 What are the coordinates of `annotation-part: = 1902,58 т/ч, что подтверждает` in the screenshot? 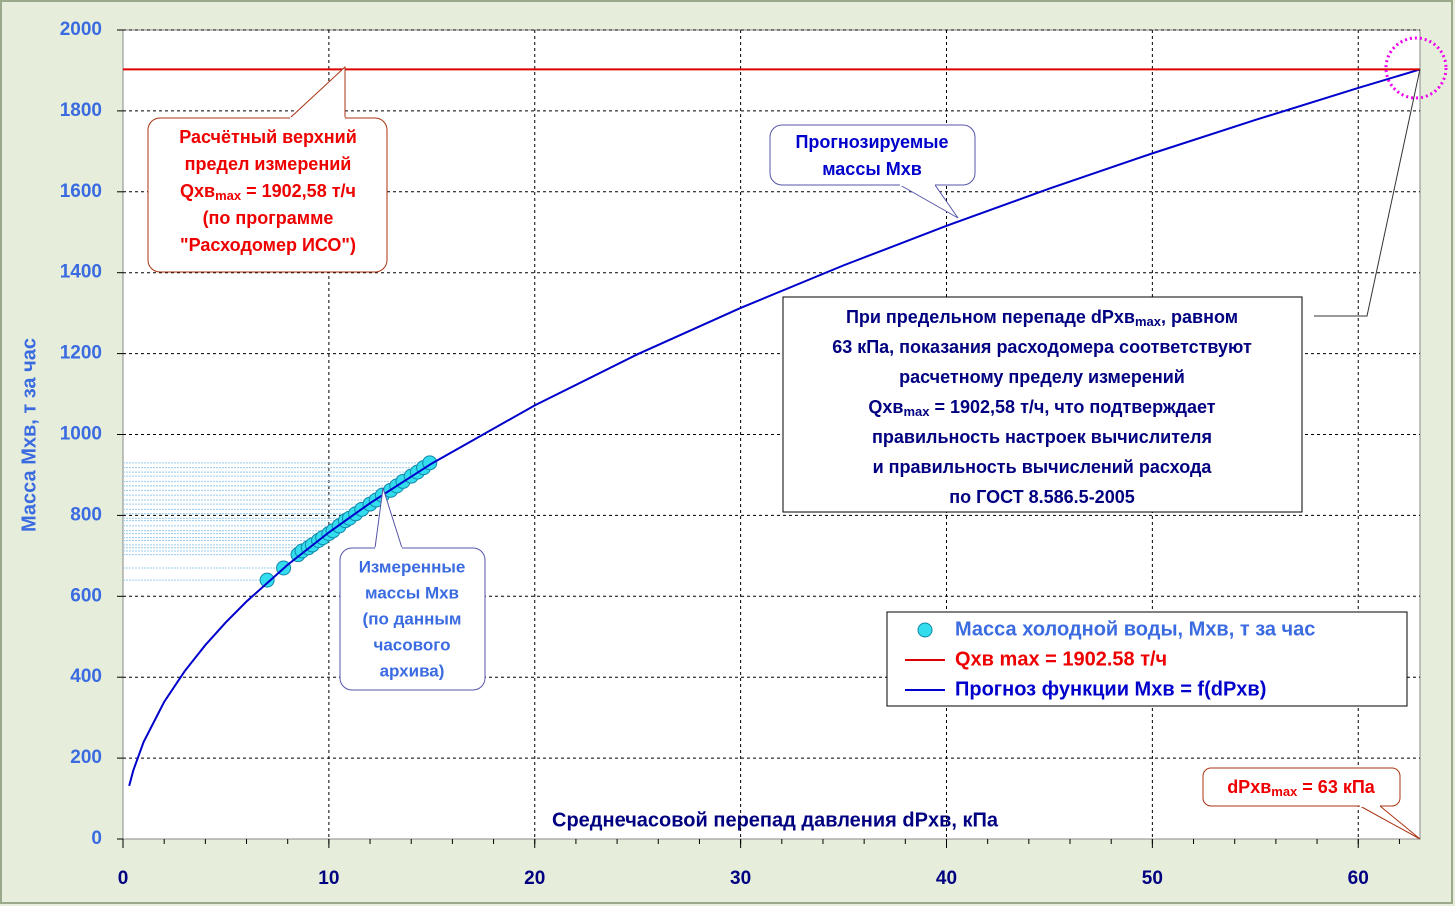 It's located at (1072, 407).